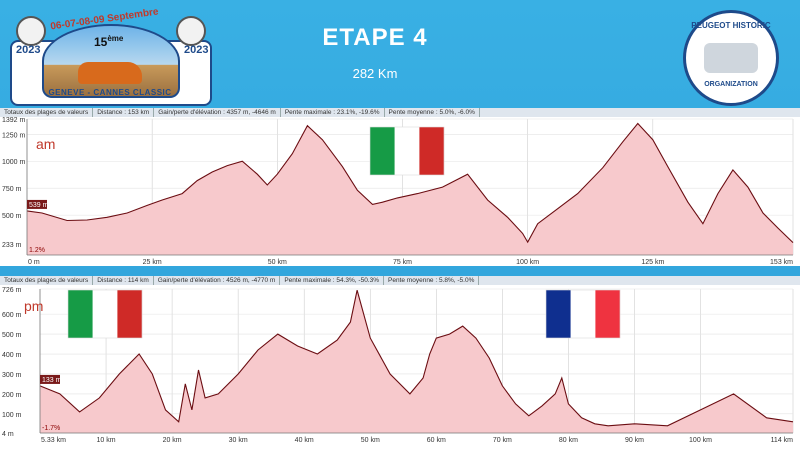  What do you see at coordinates (12, 375) in the screenshot?
I see `y-tick-label: 300 m` at bounding box center [12, 375].